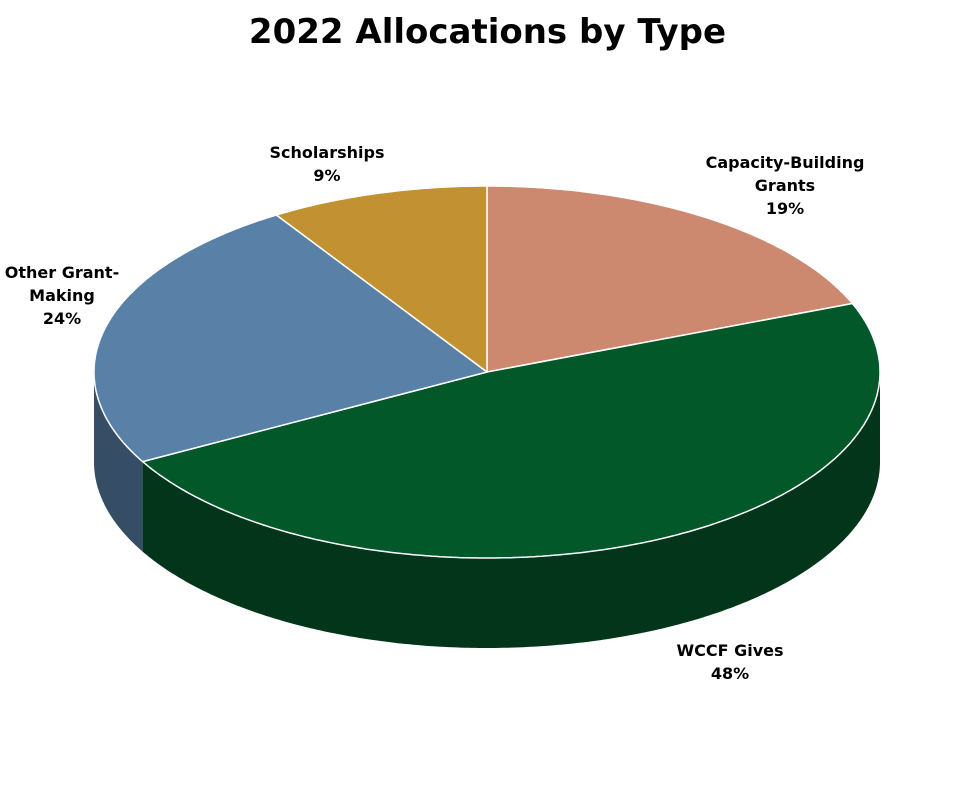 Image resolution: width=975 pixels, height=790 pixels. I want to click on category-label: WCCF Gives, so click(730, 650).